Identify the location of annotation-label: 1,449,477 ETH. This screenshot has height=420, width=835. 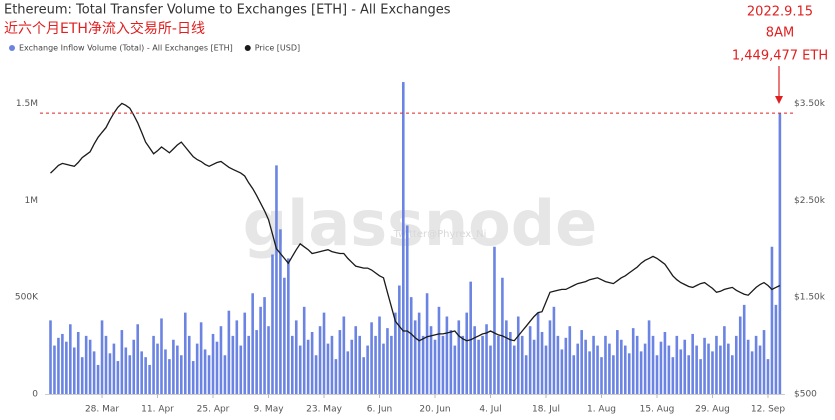
(780, 56).